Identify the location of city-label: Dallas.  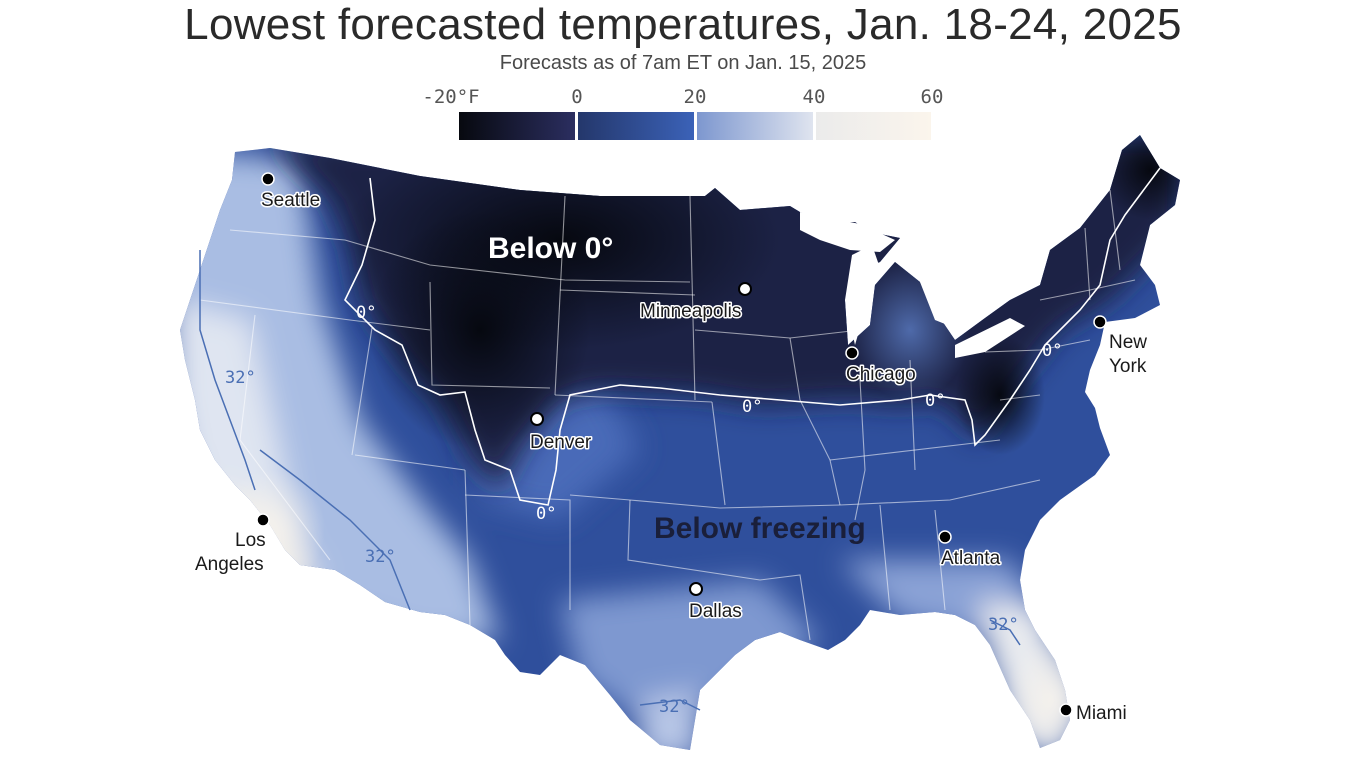
(715, 611).